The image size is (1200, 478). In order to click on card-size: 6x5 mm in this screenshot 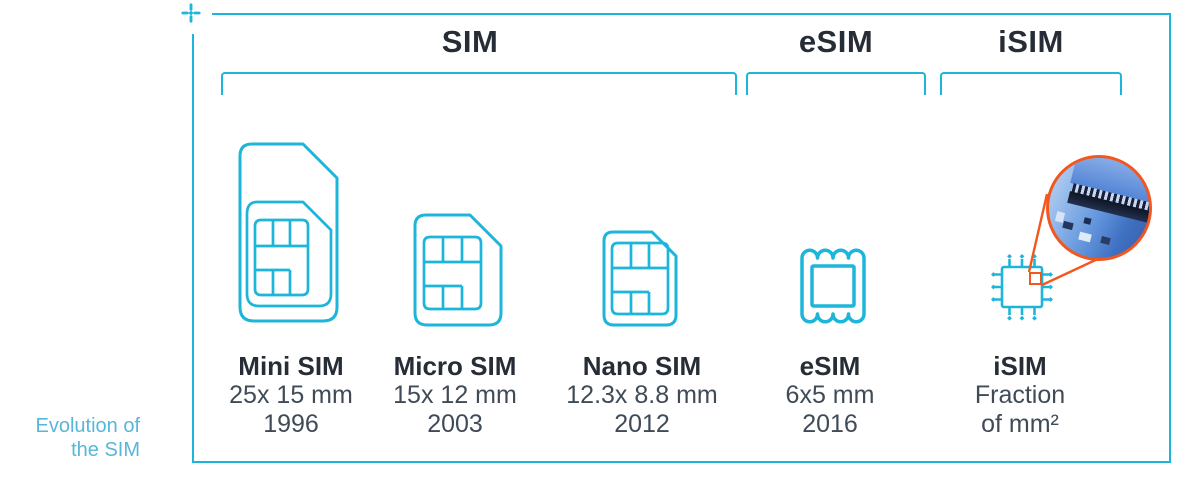, I will do `click(830, 395)`.